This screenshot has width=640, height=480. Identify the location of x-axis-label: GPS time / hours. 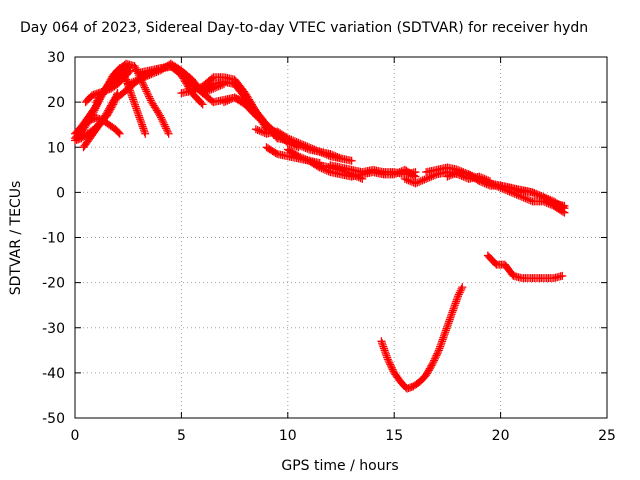
(339, 466).